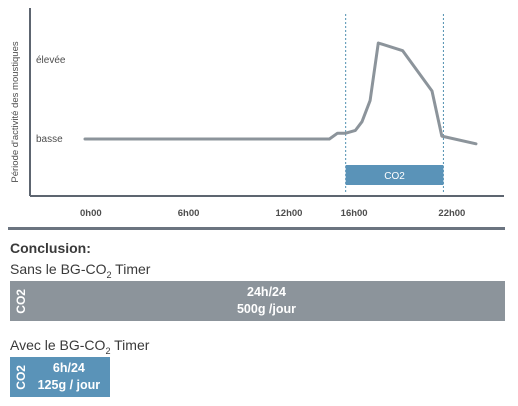 The image size is (518, 406). What do you see at coordinates (51, 60) in the screenshot?
I see `y-level-label: élevée` at bounding box center [51, 60].